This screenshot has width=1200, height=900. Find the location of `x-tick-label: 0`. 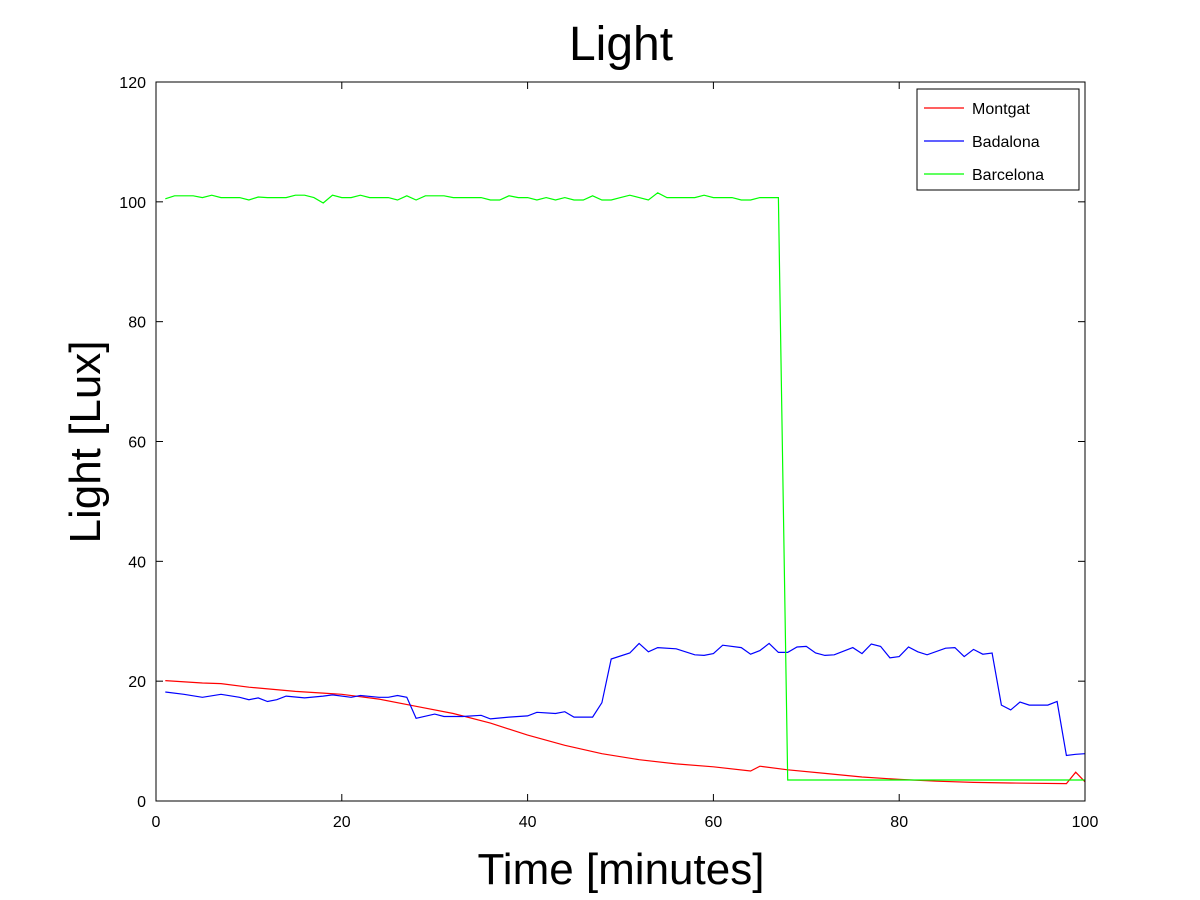

x-tick-label: 0 is located at coordinates (156, 822).